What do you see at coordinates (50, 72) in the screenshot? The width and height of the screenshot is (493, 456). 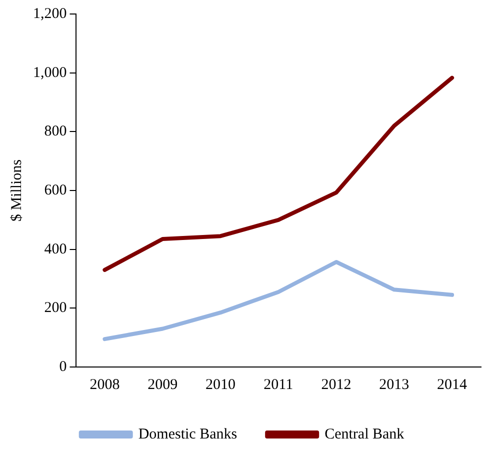 I see `y-tick-label: 1,000` at bounding box center [50, 72].